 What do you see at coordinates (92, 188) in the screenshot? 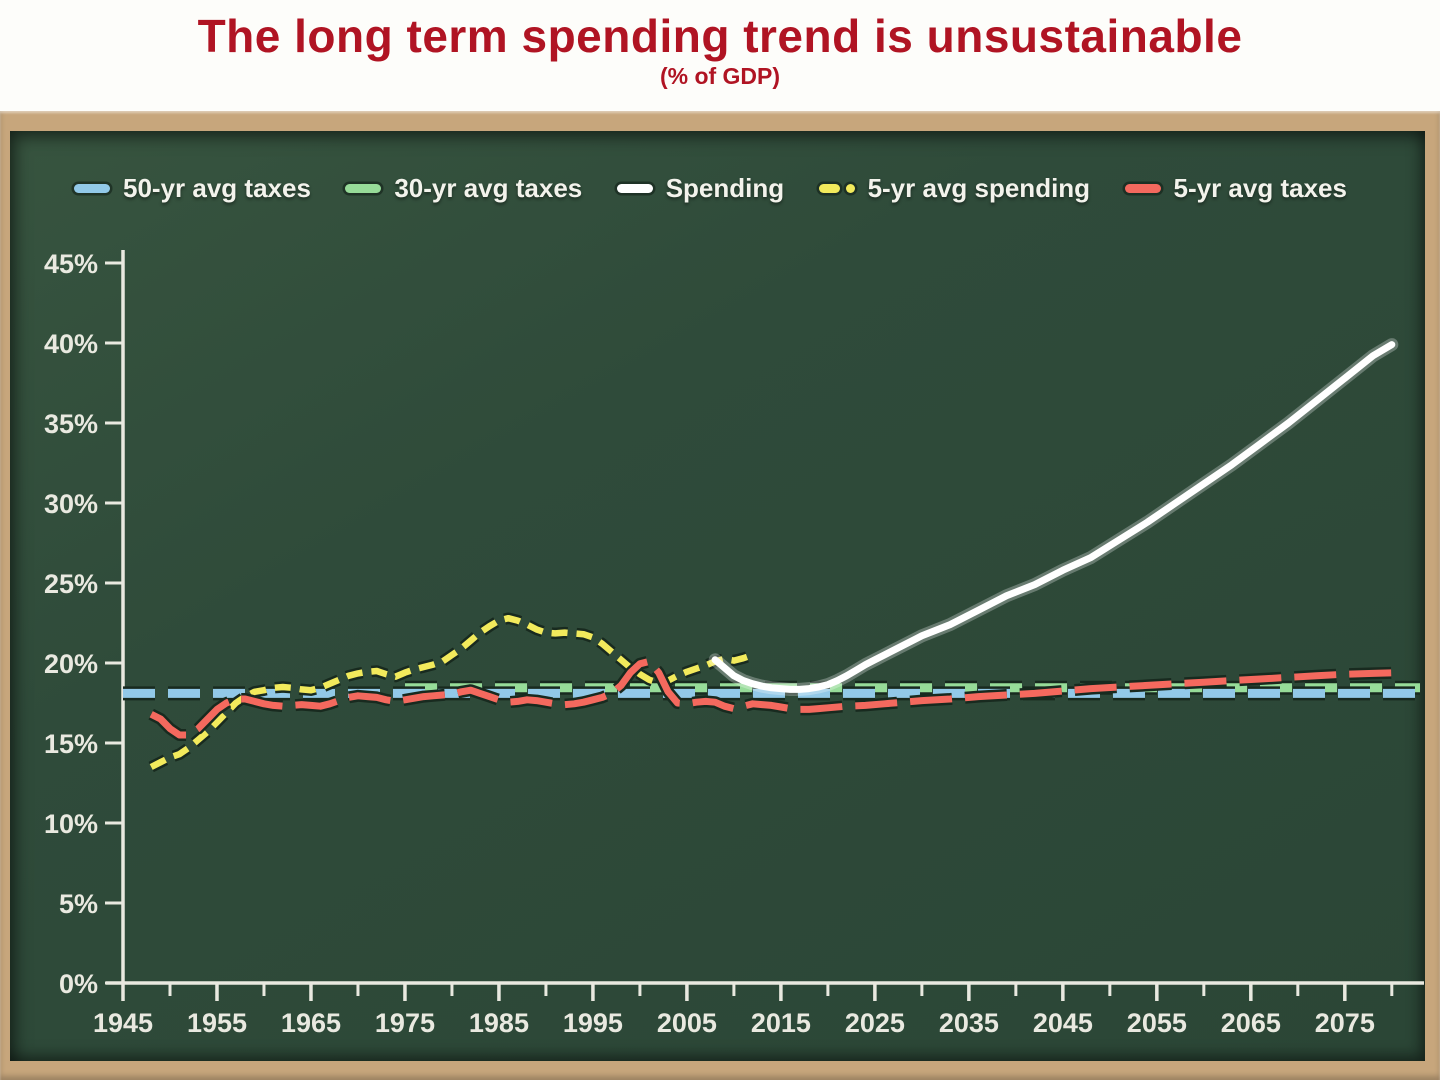
I see `legend-swatch-50yr-avg-taxes-icon` at bounding box center [92, 188].